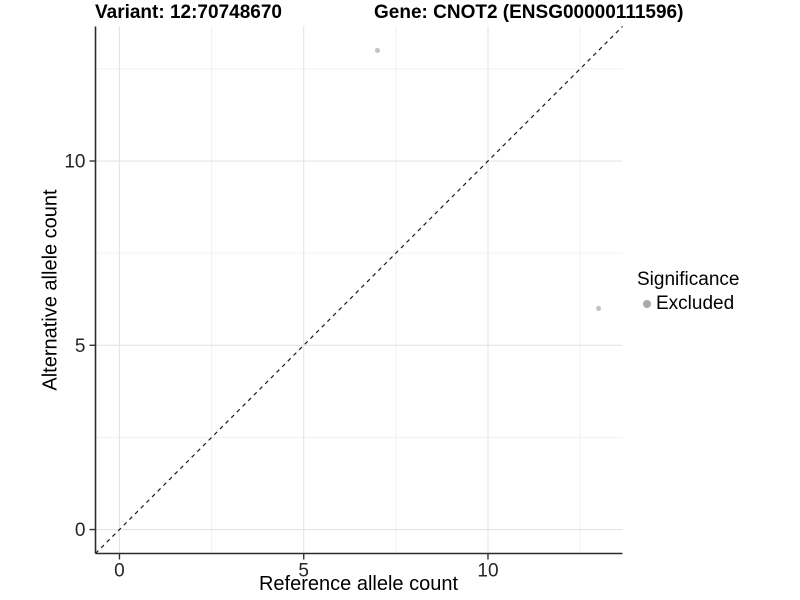  What do you see at coordinates (358, 584) in the screenshot?
I see `x-axis-title: Reference allele count` at bounding box center [358, 584].